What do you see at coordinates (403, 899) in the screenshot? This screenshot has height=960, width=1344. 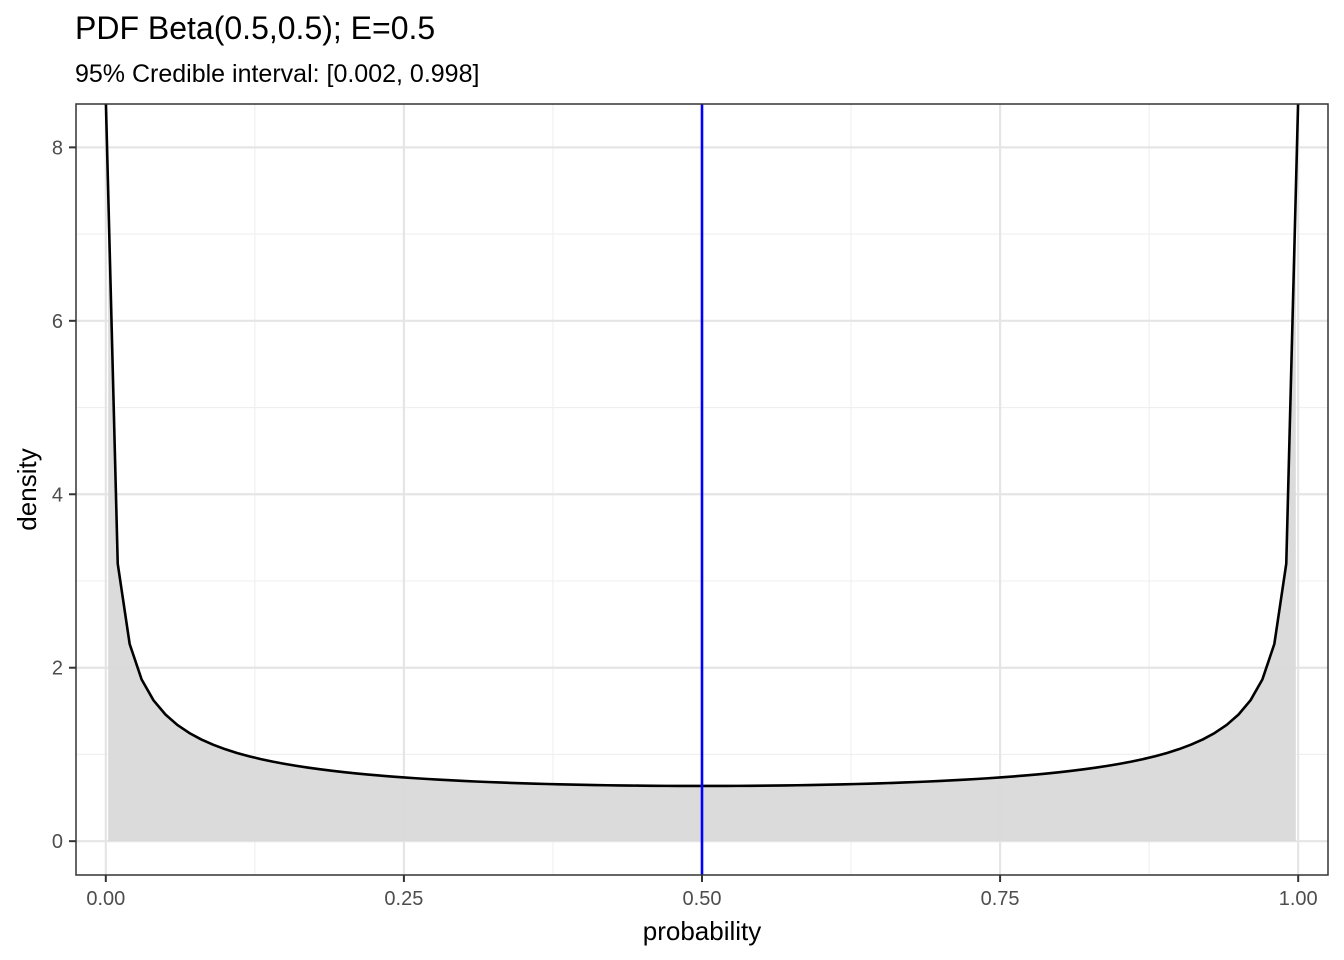 I see `x-tick-label: 0.25` at bounding box center [403, 899].